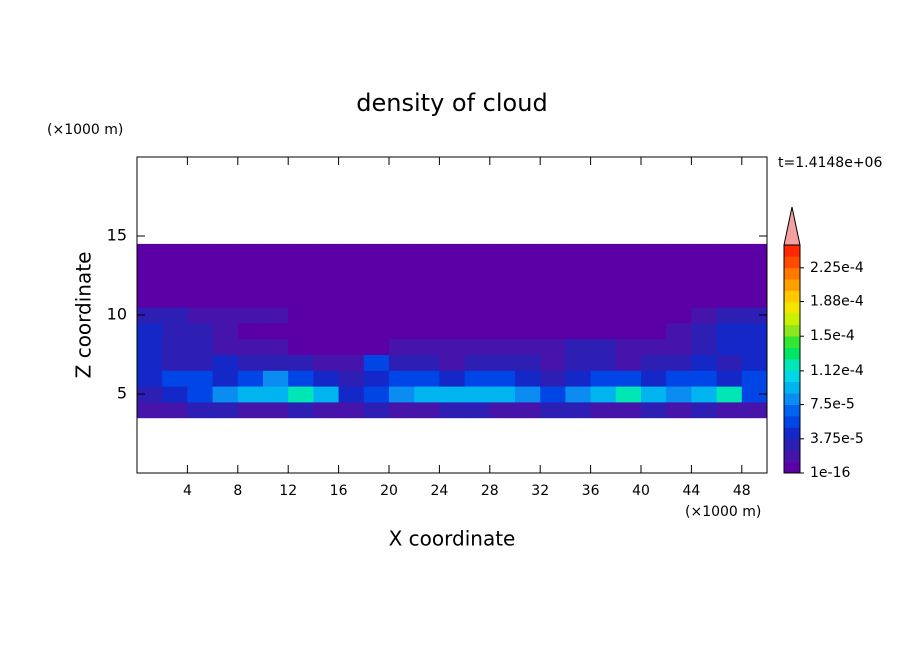 This screenshot has height=654, width=904. What do you see at coordinates (540, 491) in the screenshot?
I see `x-tick-label: 32` at bounding box center [540, 491].